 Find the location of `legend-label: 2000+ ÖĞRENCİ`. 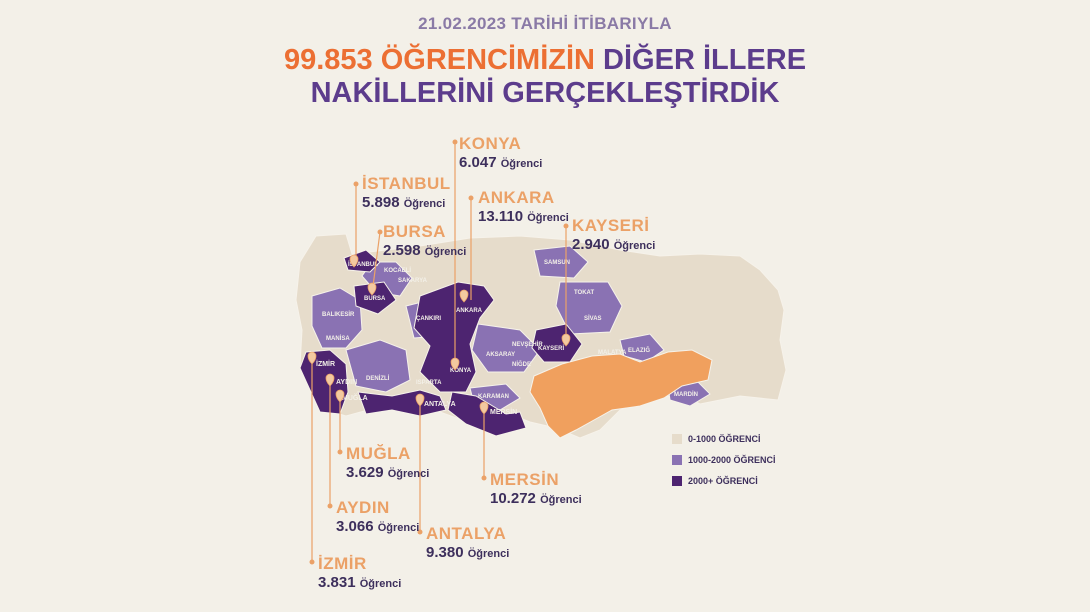

legend-label: 2000+ ÖĞRENCİ is located at coordinates (723, 480).